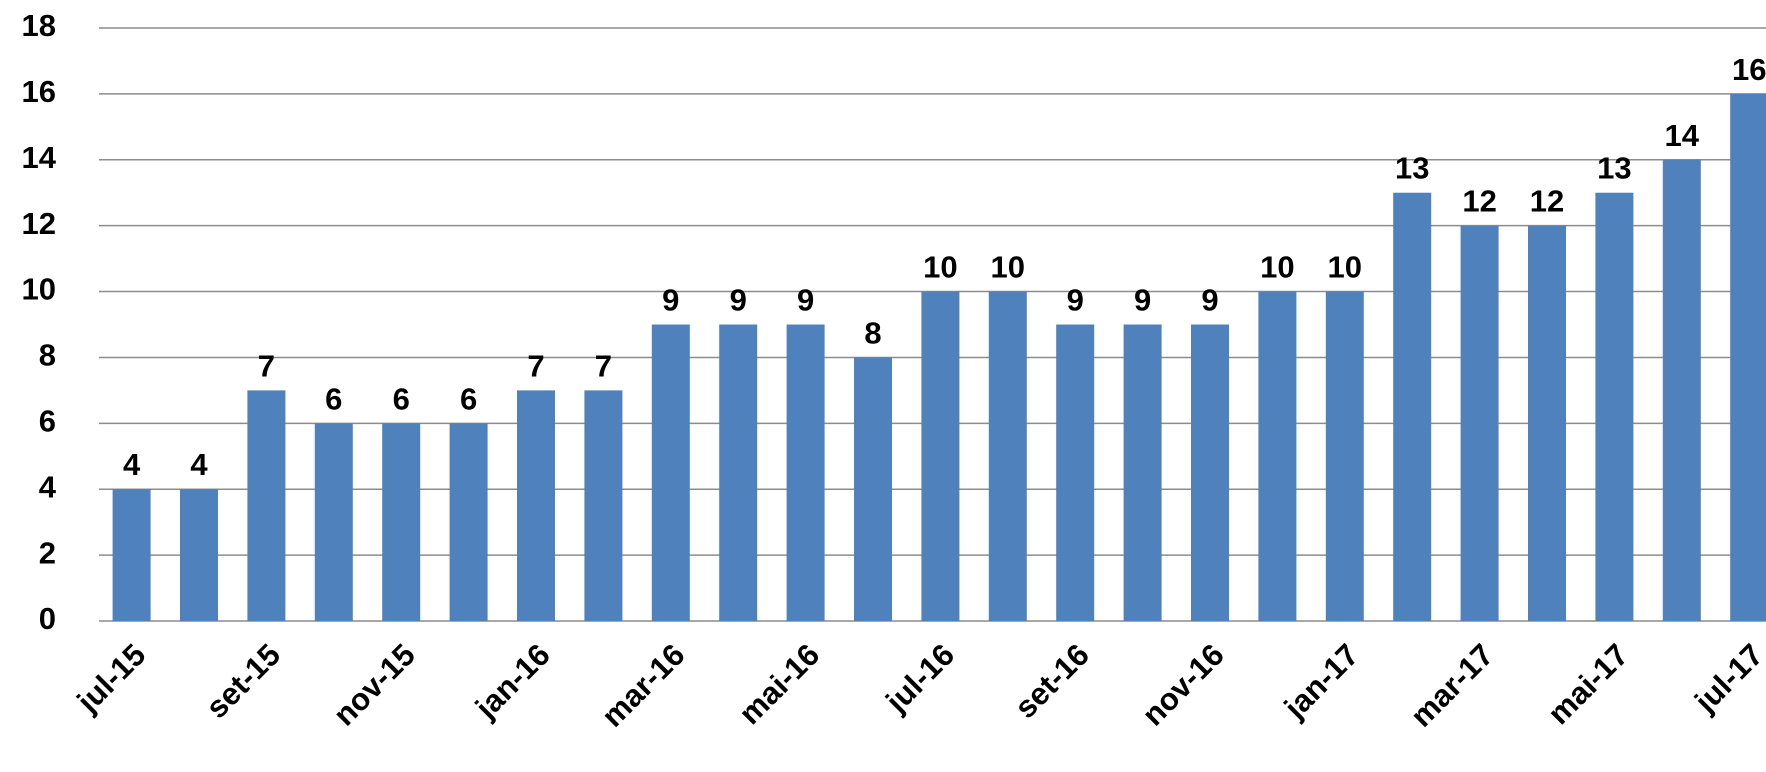 The image size is (1766, 772). What do you see at coordinates (39, 157) in the screenshot?
I see `y-tick-label: 14` at bounding box center [39, 157].